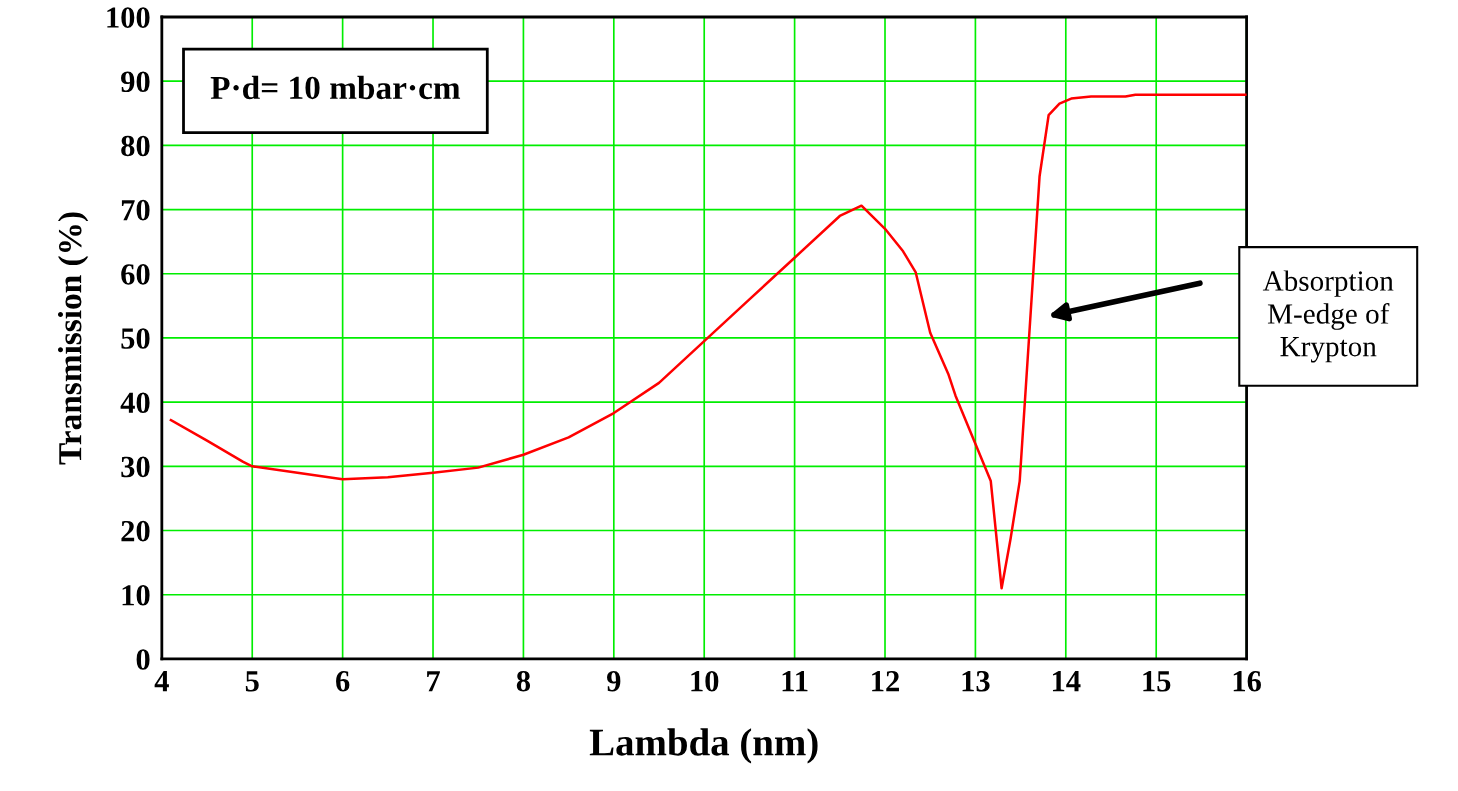  Describe the element at coordinates (135, 403) in the screenshot. I see `y-tick-label: 40` at that location.